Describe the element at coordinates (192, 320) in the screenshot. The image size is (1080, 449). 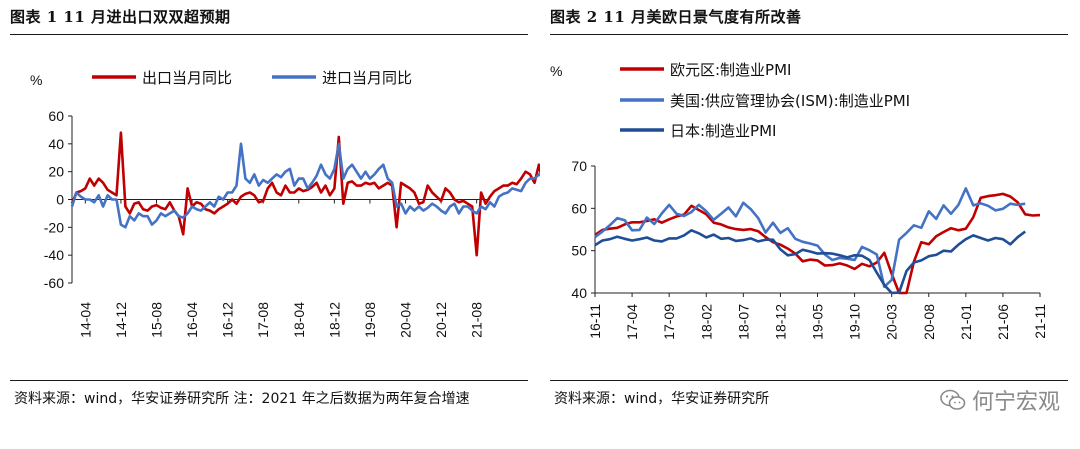
I see `left-x-tick-label: 16-04` at that location.